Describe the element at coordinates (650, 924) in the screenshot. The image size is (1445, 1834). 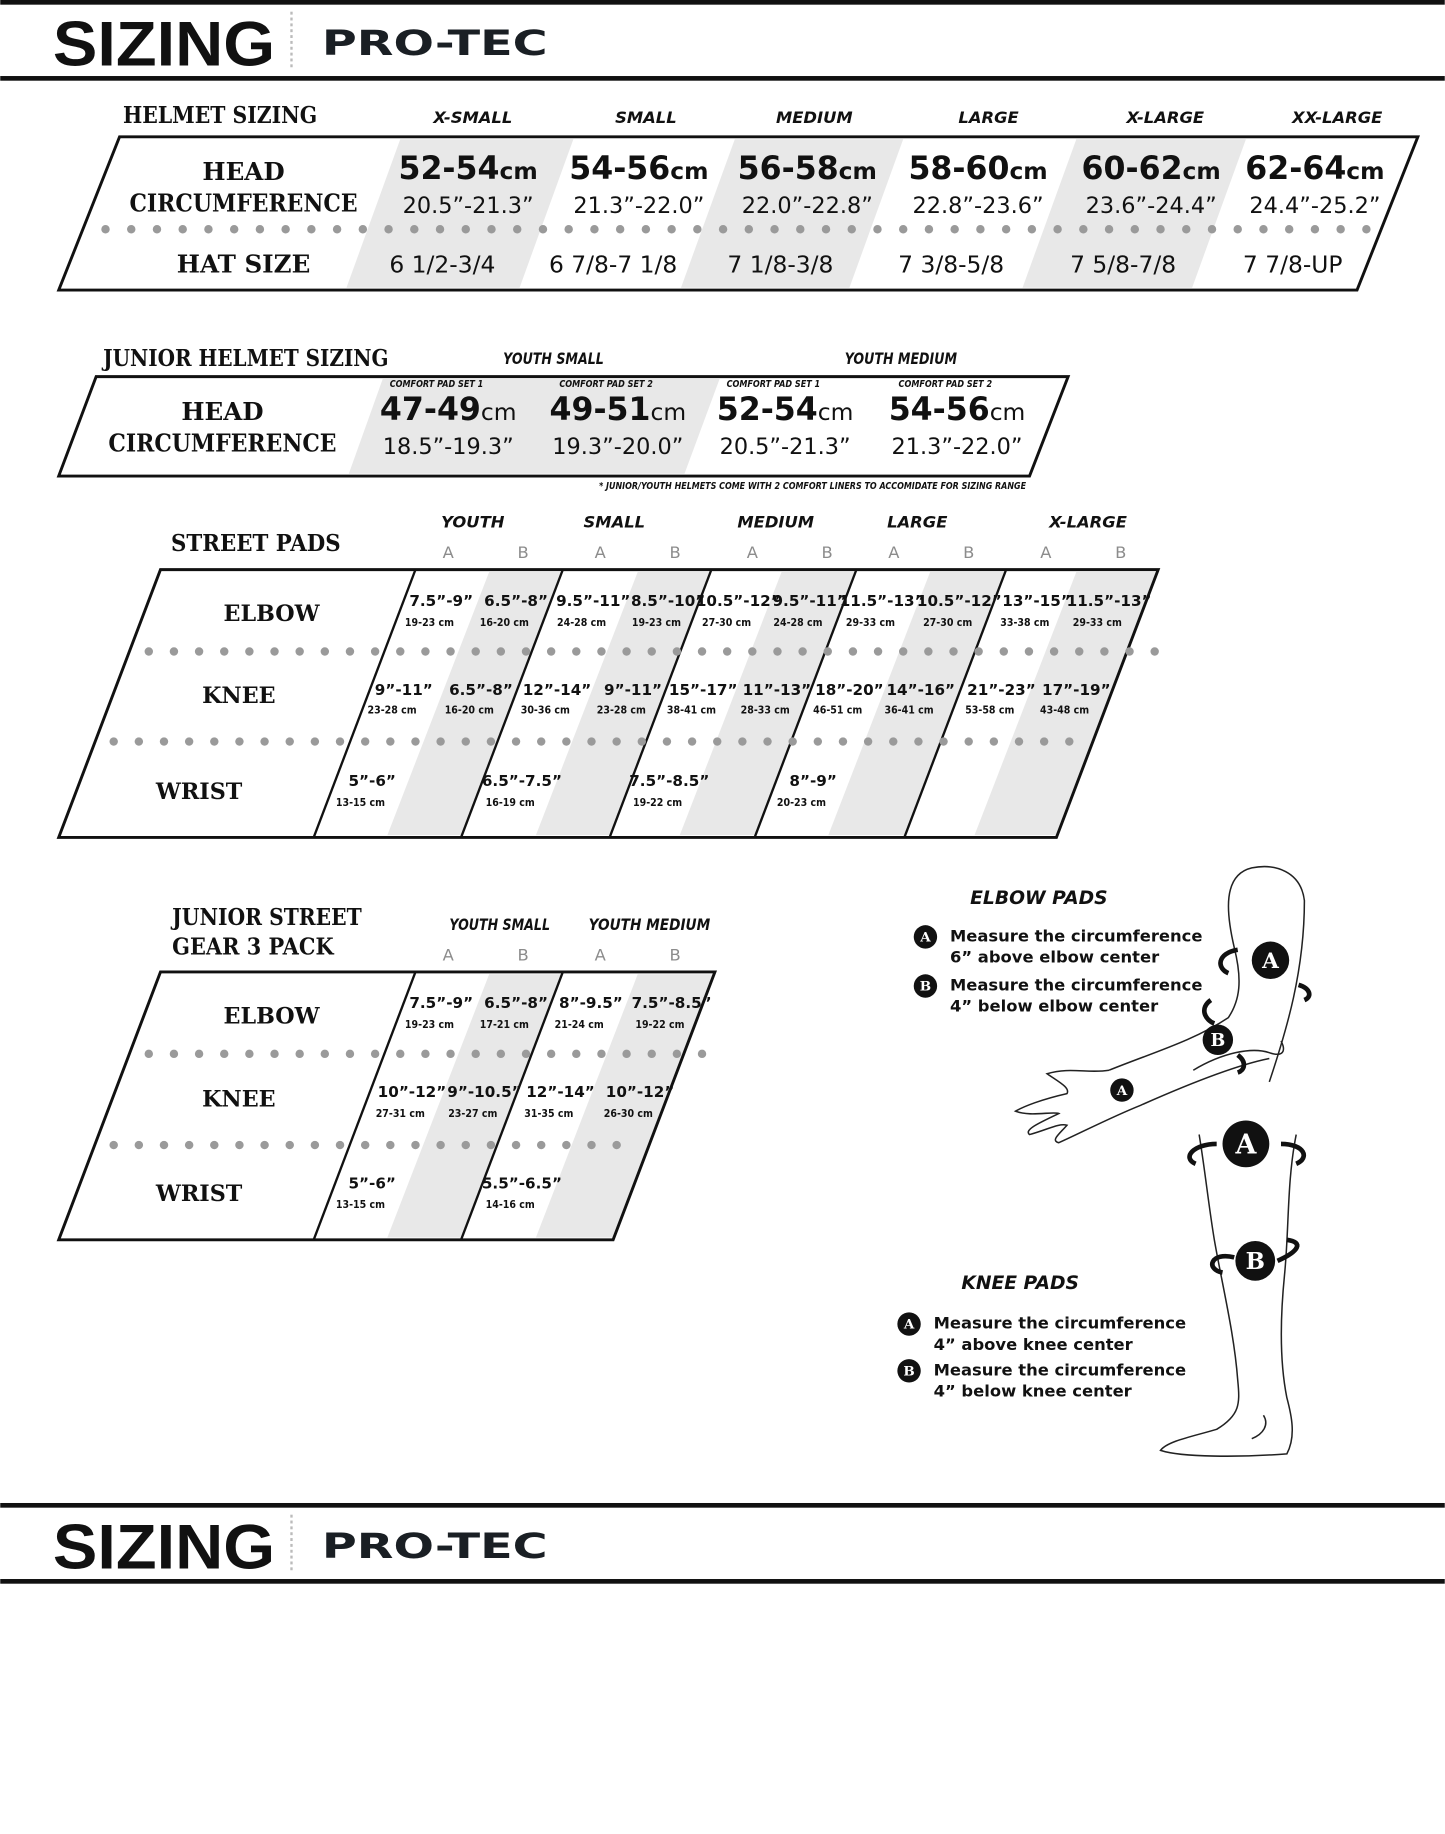
I see `size-header: YOUTH MEDIUM` at that location.